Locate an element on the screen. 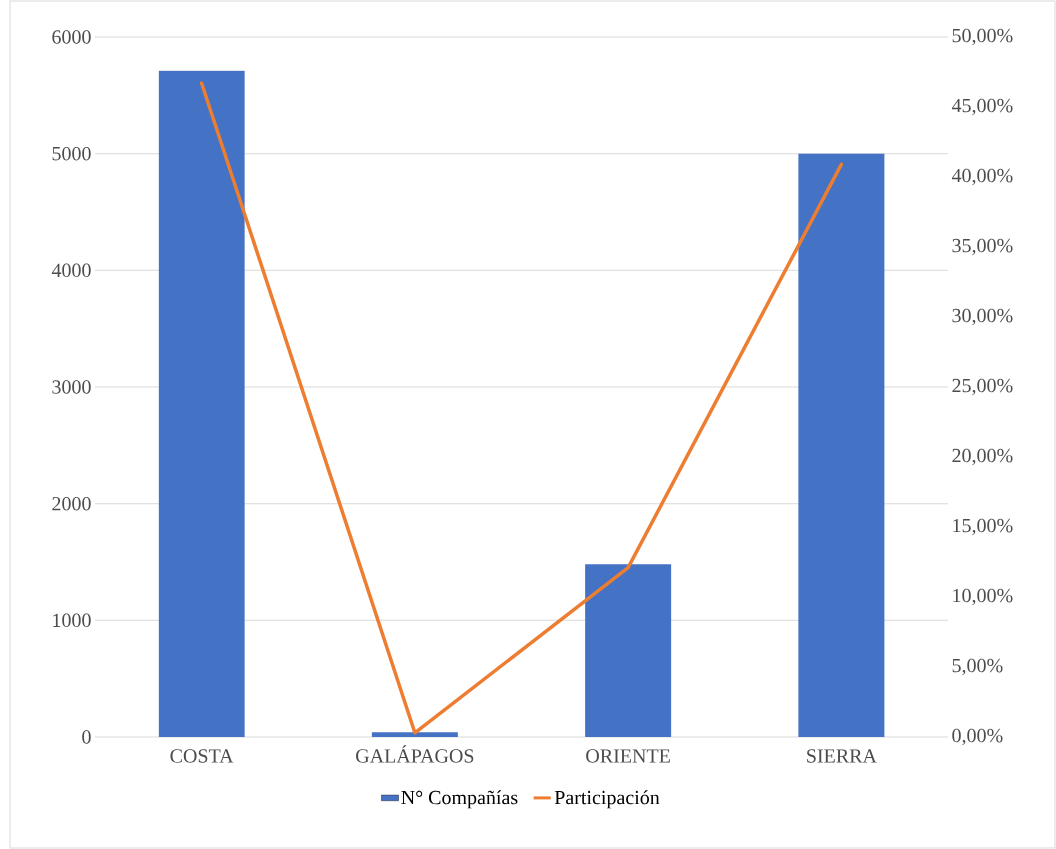 Image resolution: width=1056 pixels, height=849 pixels. y2-tick-label: 5,00% is located at coordinates (977, 667).